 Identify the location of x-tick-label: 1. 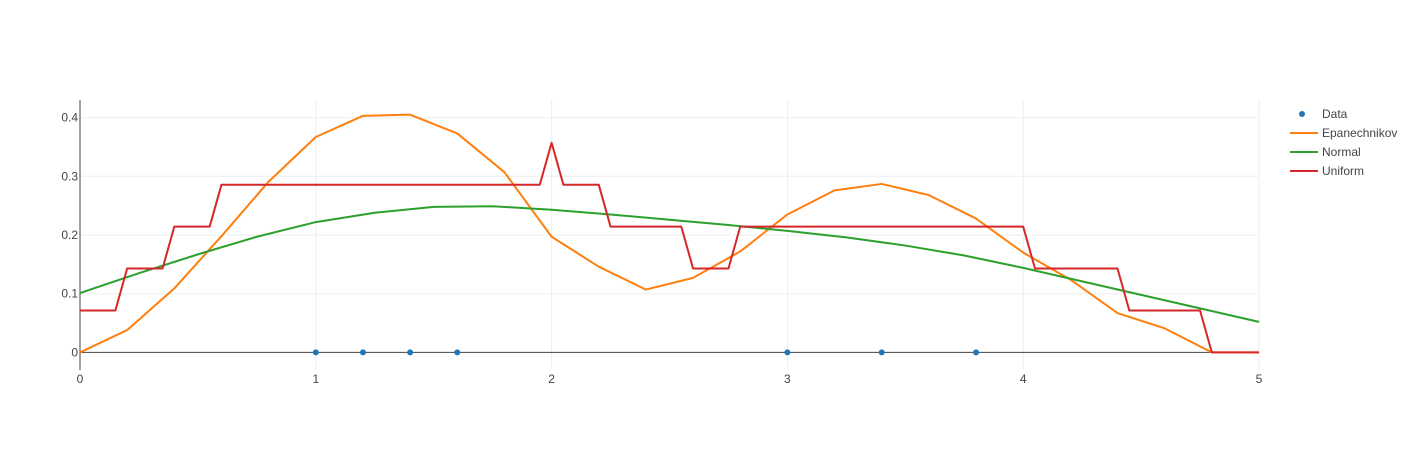
(315, 379).